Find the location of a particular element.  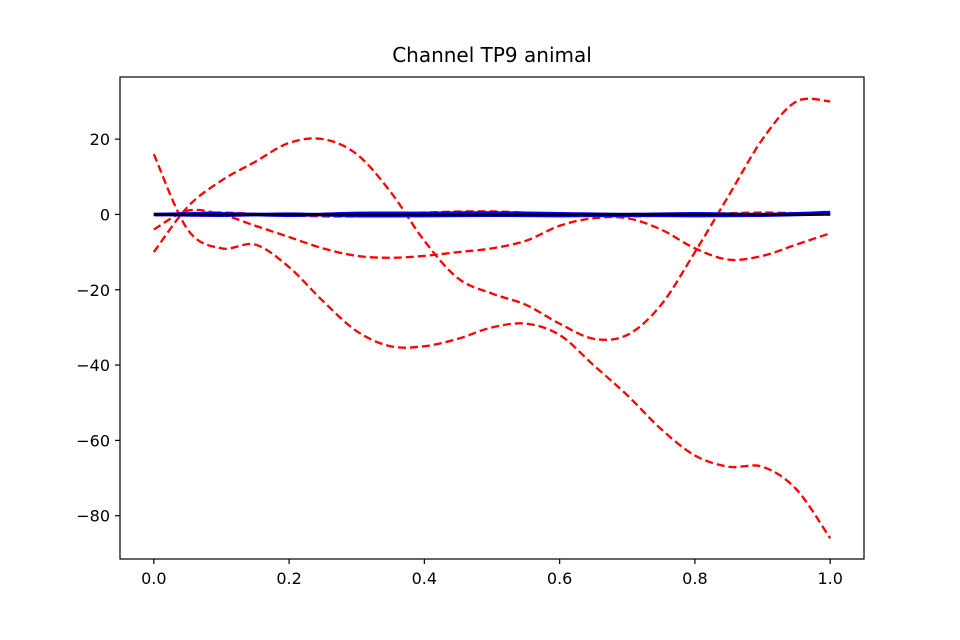

x-tick-label: 0.6 is located at coordinates (559, 578).